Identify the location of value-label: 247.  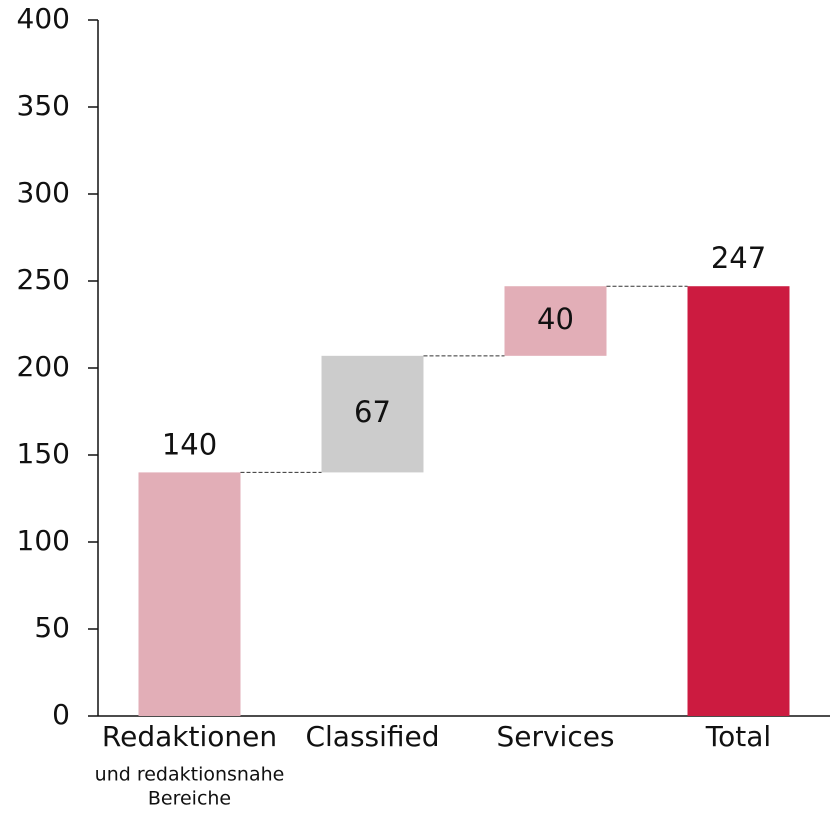
(738, 258).